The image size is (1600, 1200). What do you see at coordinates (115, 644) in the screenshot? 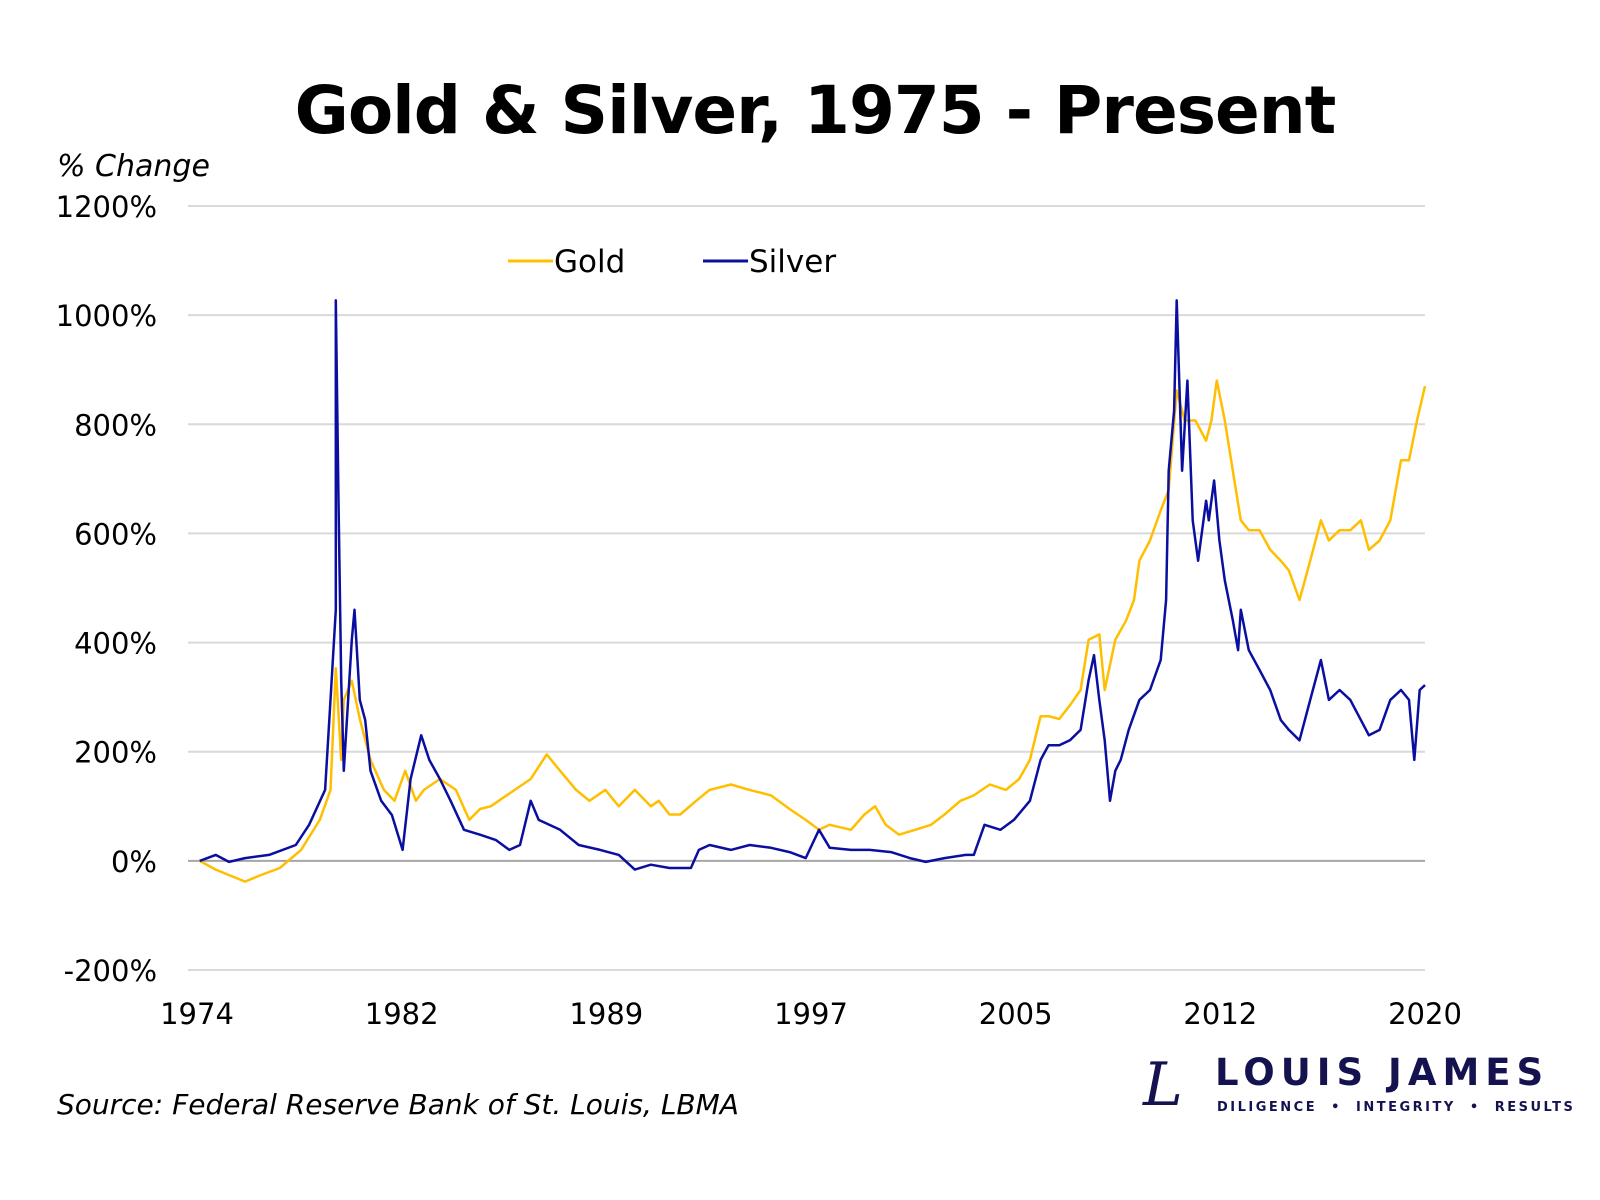
I see `y-tick-label: 400%` at bounding box center [115, 644].